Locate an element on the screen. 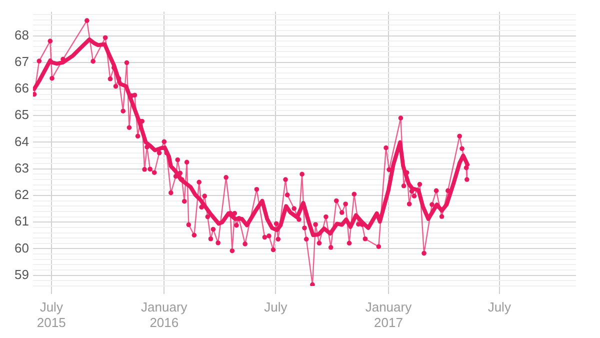 This screenshot has height=338, width=600. x-tick-label: January 2016 is located at coordinates (164, 314).